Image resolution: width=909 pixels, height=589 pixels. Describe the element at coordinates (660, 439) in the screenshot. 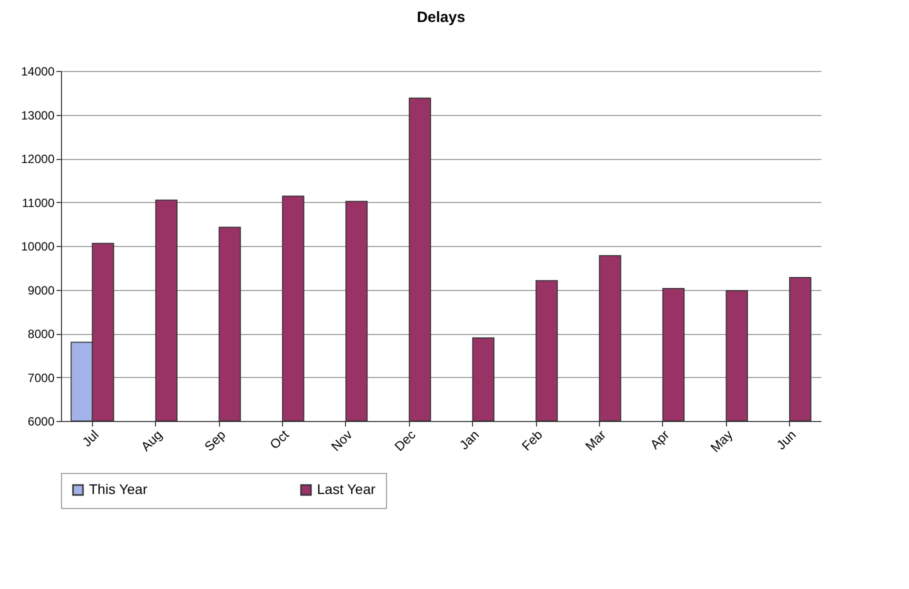

I see `x-tick-label: Apr` at that location.